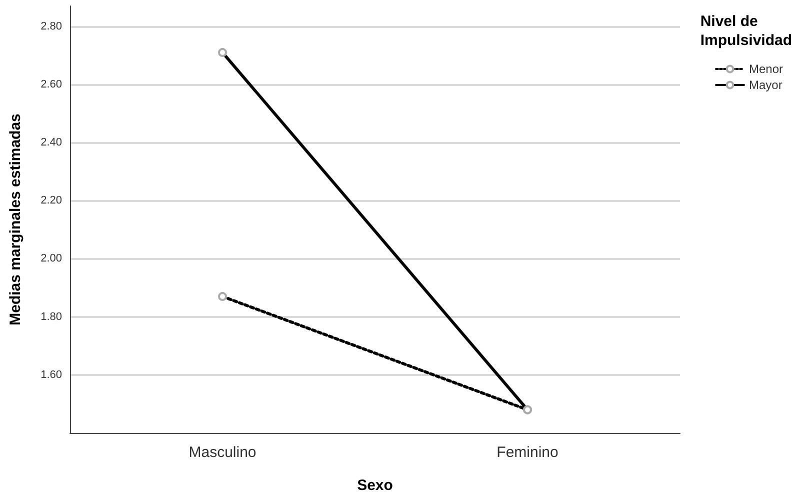  What do you see at coordinates (51, 142) in the screenshot?
I see `y-tick-label: 2.40` at bounding box center [51, 142].